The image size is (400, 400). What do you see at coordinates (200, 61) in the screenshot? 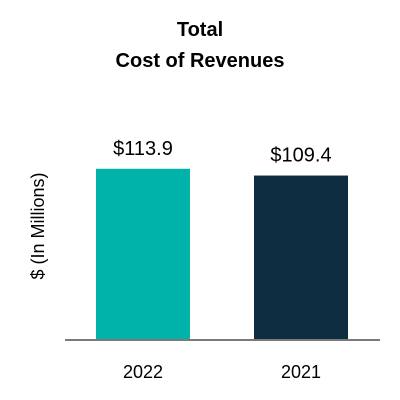
I see `chart-title-line-2: Cost of Revenues` at bounding box center [200, 61].